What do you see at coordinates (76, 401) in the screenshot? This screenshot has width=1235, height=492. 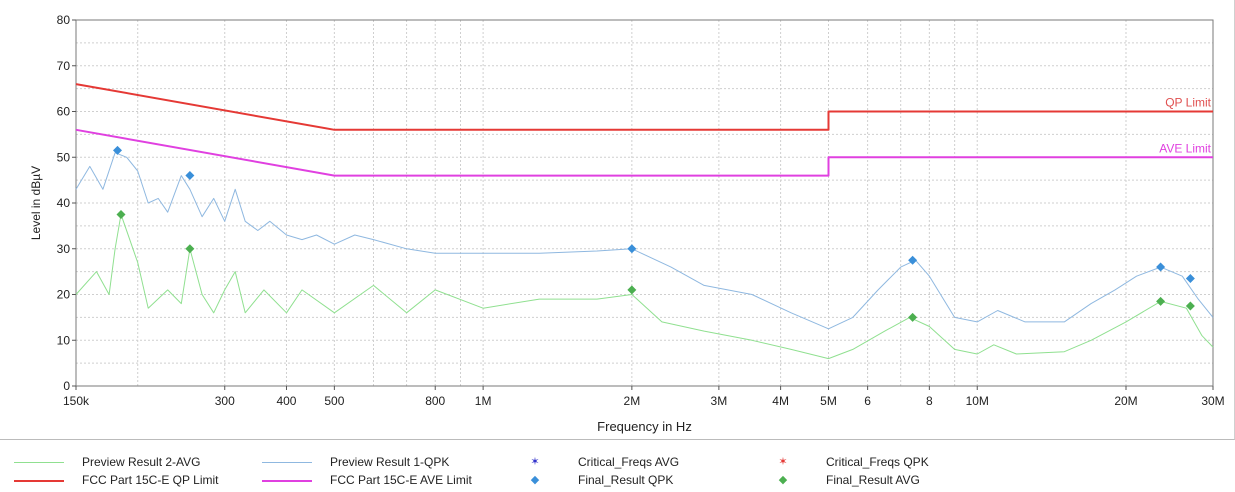 I see `x-tick-label: 150k` at bounding box center [76, 401].